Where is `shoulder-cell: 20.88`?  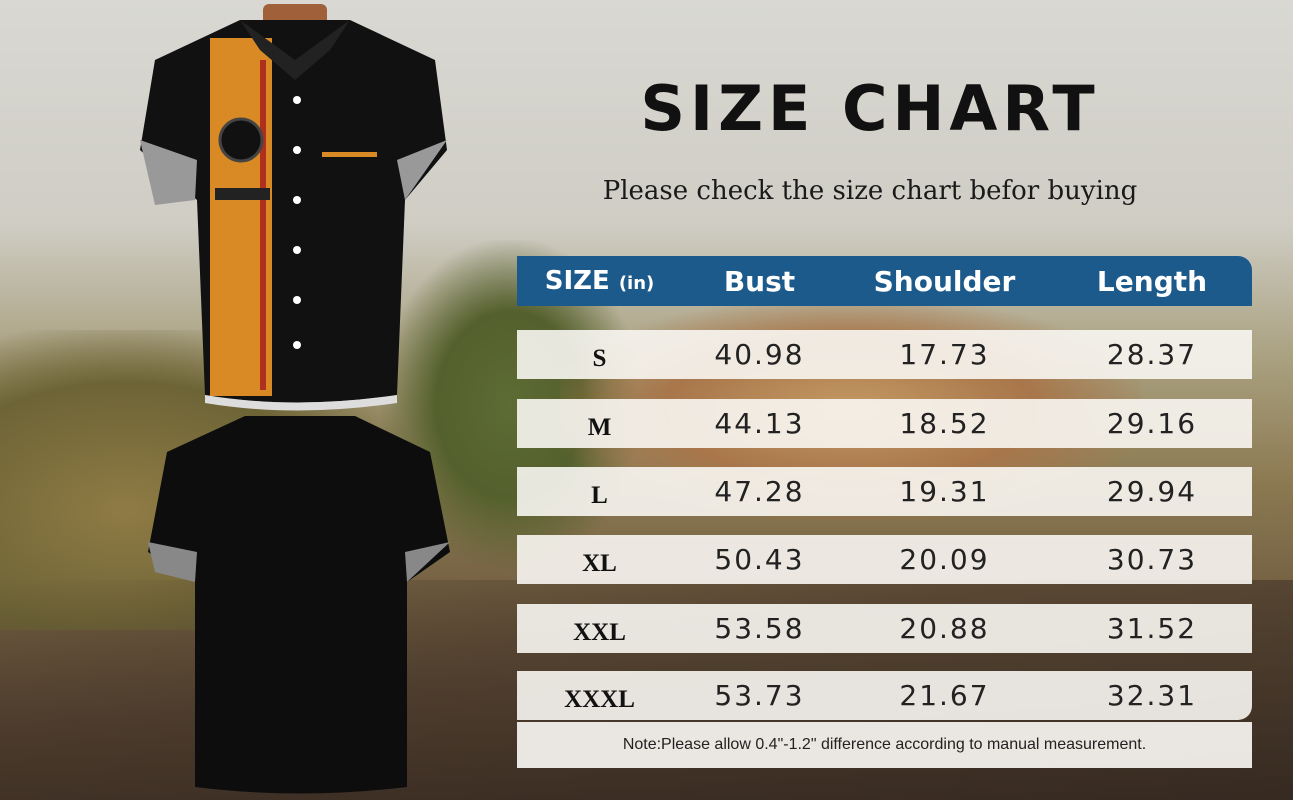 shoulder-cell: 20.88 is located at coordinates (944, 628).